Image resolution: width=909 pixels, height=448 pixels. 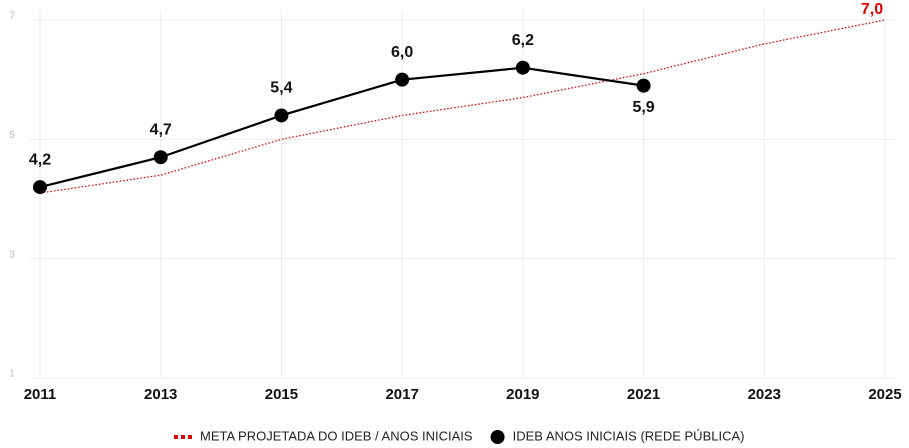 What do you see at coordinates (643, 107) in the screenshot?
I see `data-label: 5,9` at bounding box center [643, 107].